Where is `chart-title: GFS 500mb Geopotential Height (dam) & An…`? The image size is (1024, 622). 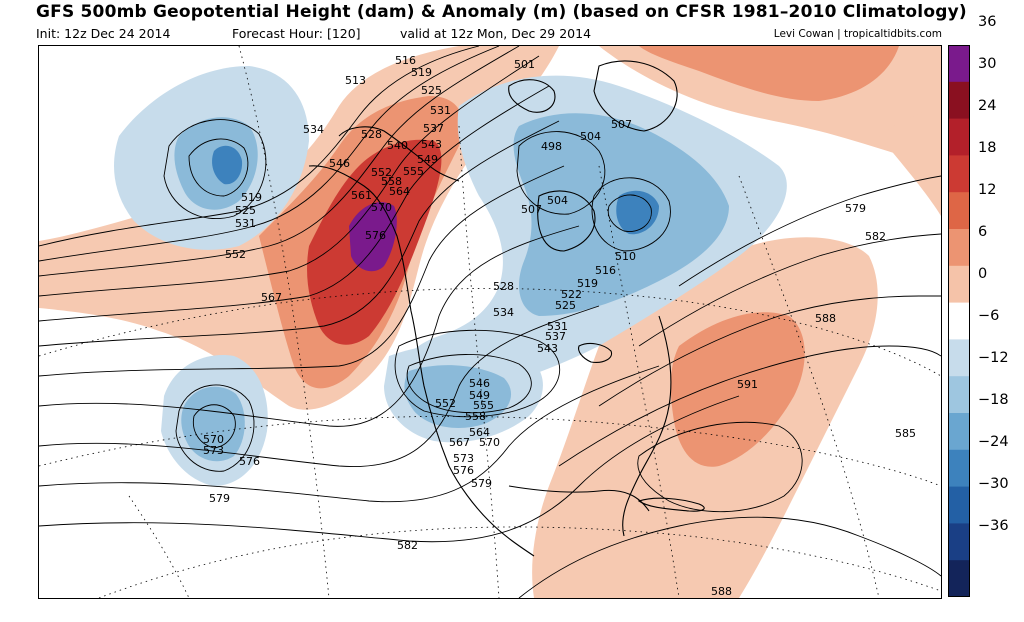 chart-title: GFS 500mb Geopotential Height (dam) & An… is located at coordinates (501, 12).